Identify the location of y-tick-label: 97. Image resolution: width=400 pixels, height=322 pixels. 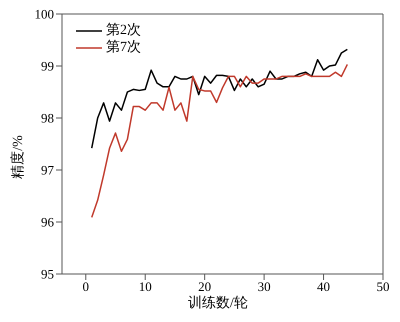
(47, 170).